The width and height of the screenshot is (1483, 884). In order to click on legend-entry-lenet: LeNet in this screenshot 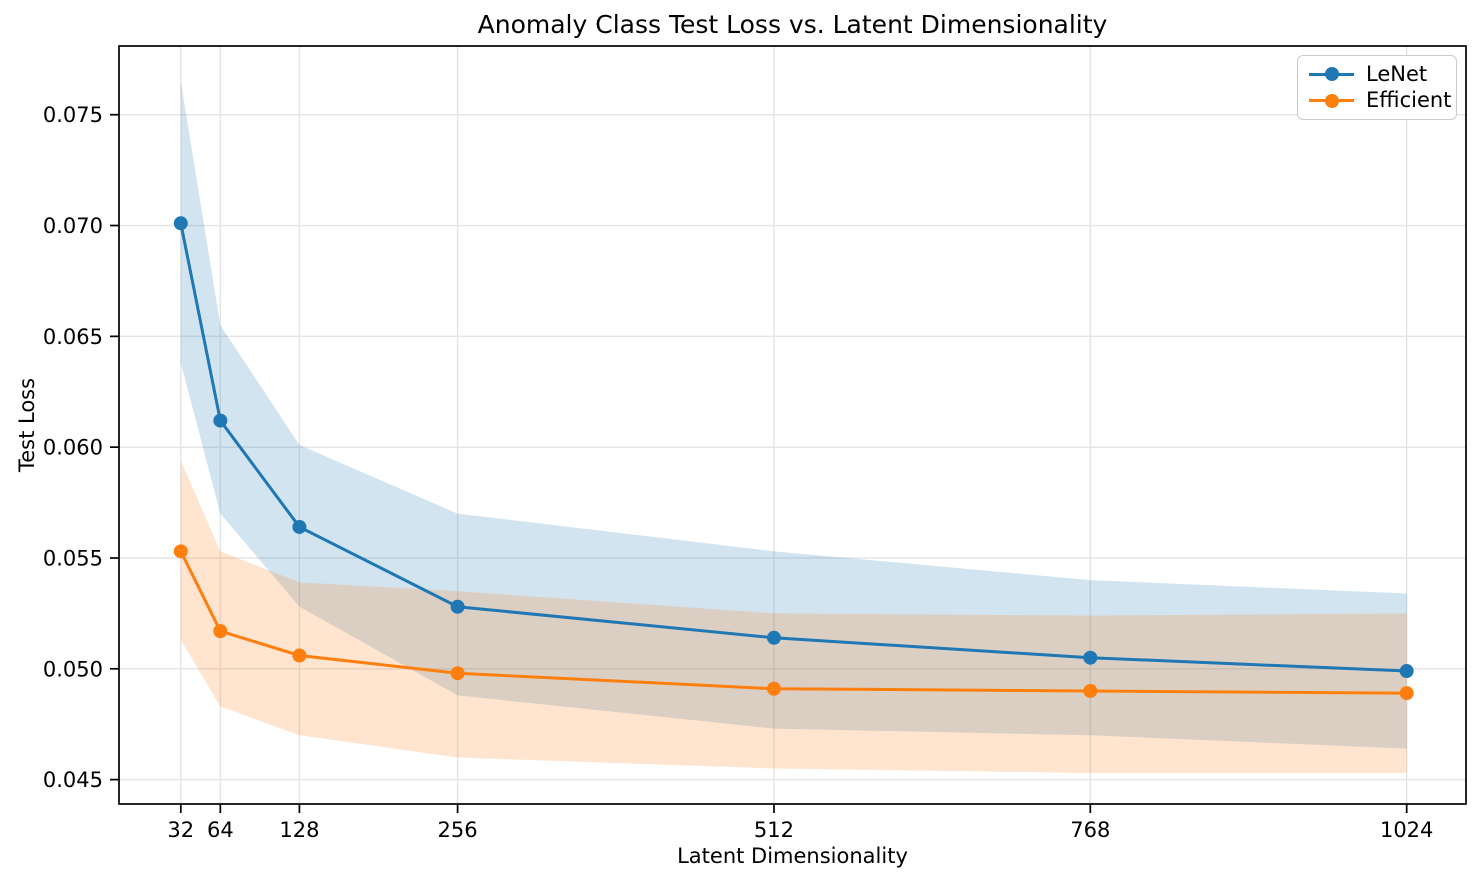, I will do `click(1377, 74)`.